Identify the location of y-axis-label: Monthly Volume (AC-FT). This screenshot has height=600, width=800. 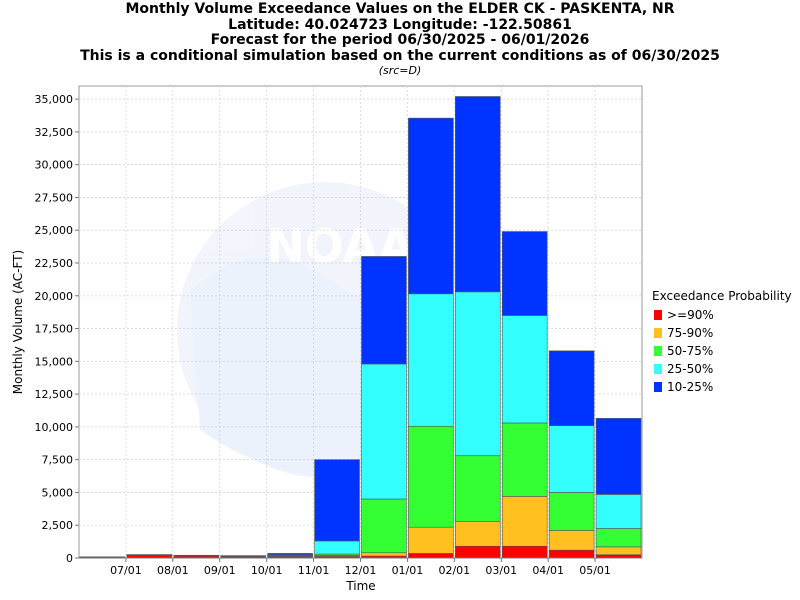
(18, 322).